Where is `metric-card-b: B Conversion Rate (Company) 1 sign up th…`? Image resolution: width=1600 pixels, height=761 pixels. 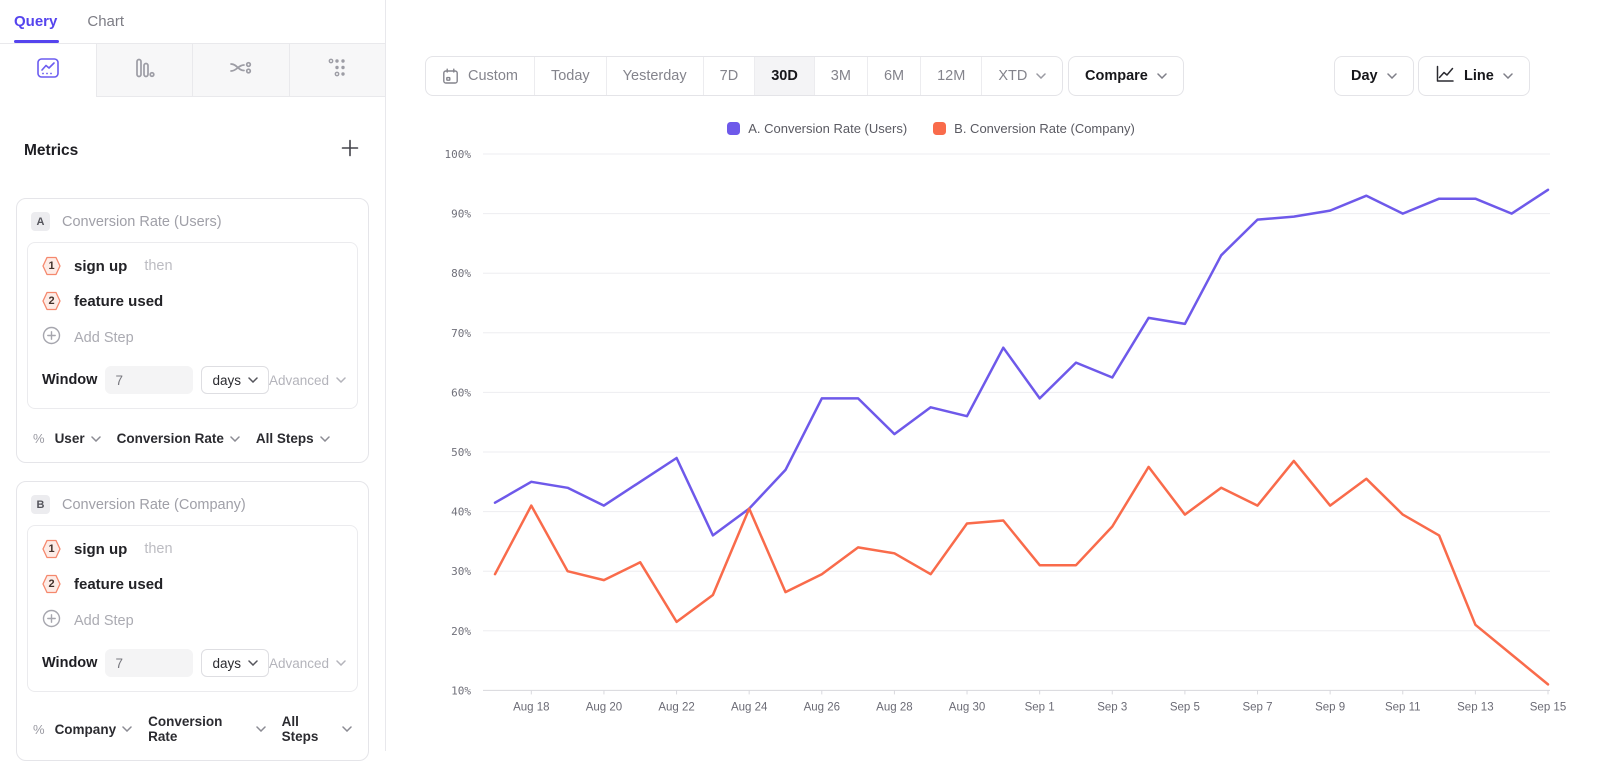
metric-card-b: B Conversion Rate (Company) 1 sign up th… is located at coordinates (192, 621).